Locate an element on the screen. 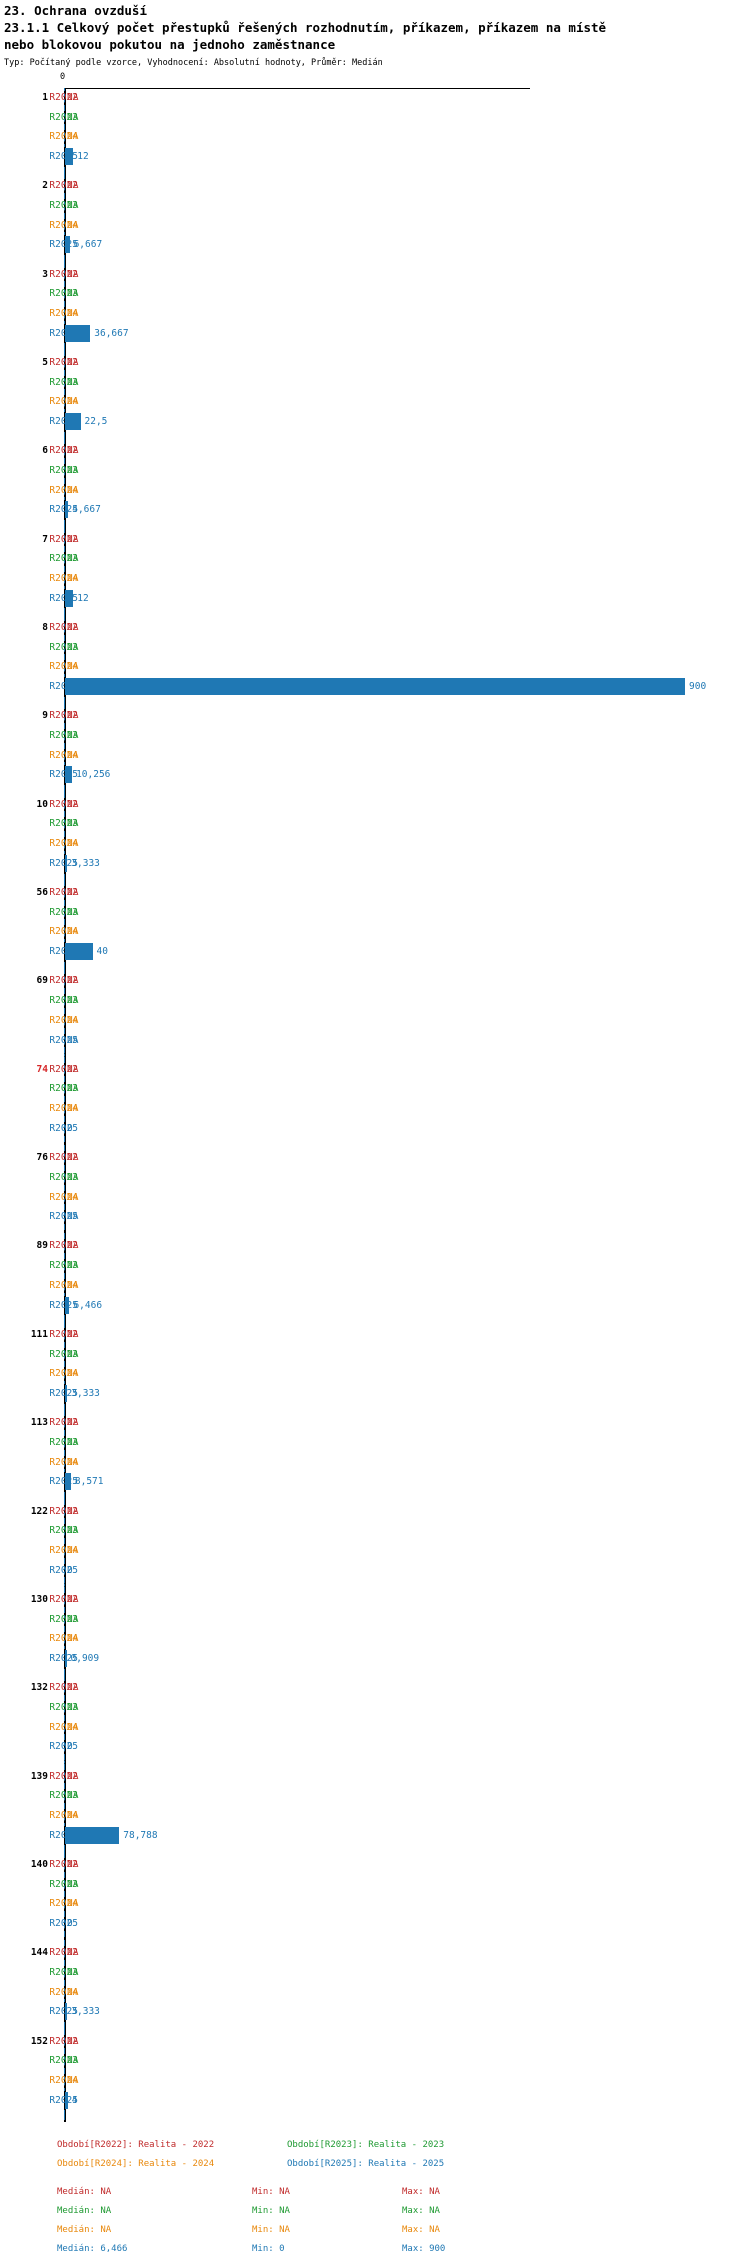 The width and height of the screenshot is (750, 2263). group-number: 152 is located at coordinates (39, 2041).